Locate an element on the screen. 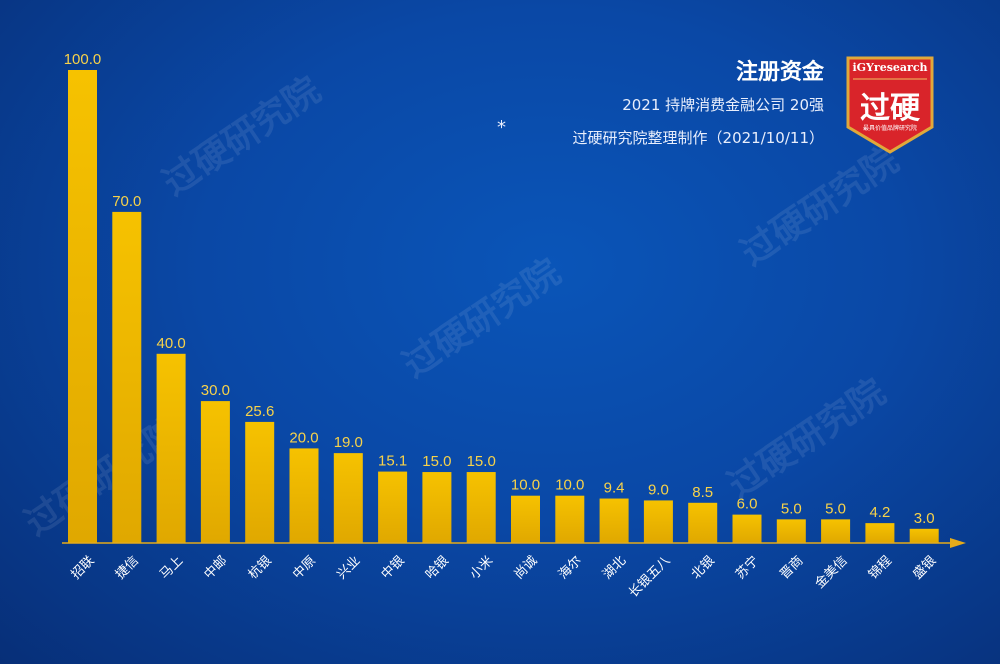 The height and width of the screenshot is (664, 1000). data-label: 25.6 is located at coordinates (259, 411).